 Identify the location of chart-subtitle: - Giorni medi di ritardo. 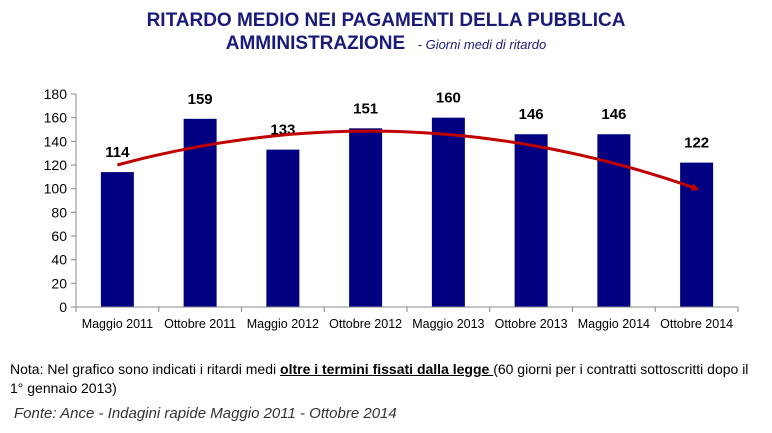
(482, 44).